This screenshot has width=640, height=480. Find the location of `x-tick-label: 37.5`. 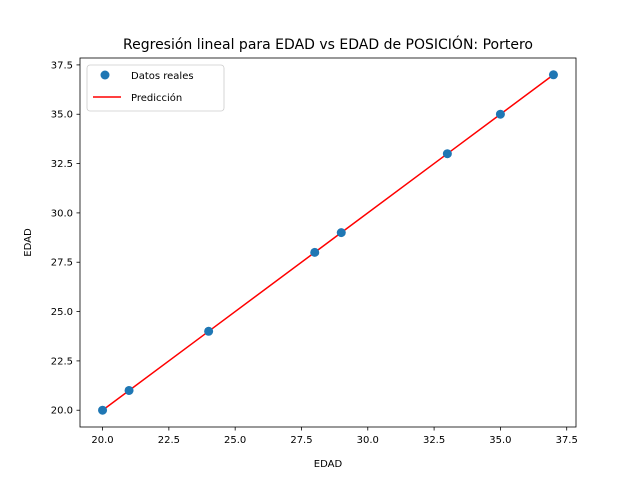

x-tick-label: 37.5 is located at coordinates (567, 440).